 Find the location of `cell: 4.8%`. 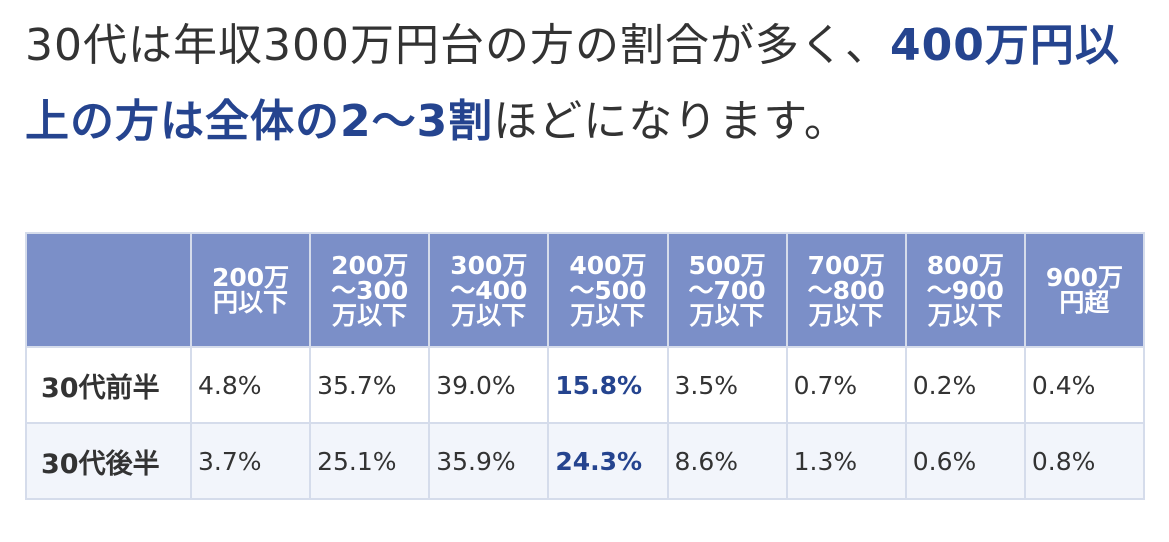

cell: 4.8% is located at coordinates (250, 385).